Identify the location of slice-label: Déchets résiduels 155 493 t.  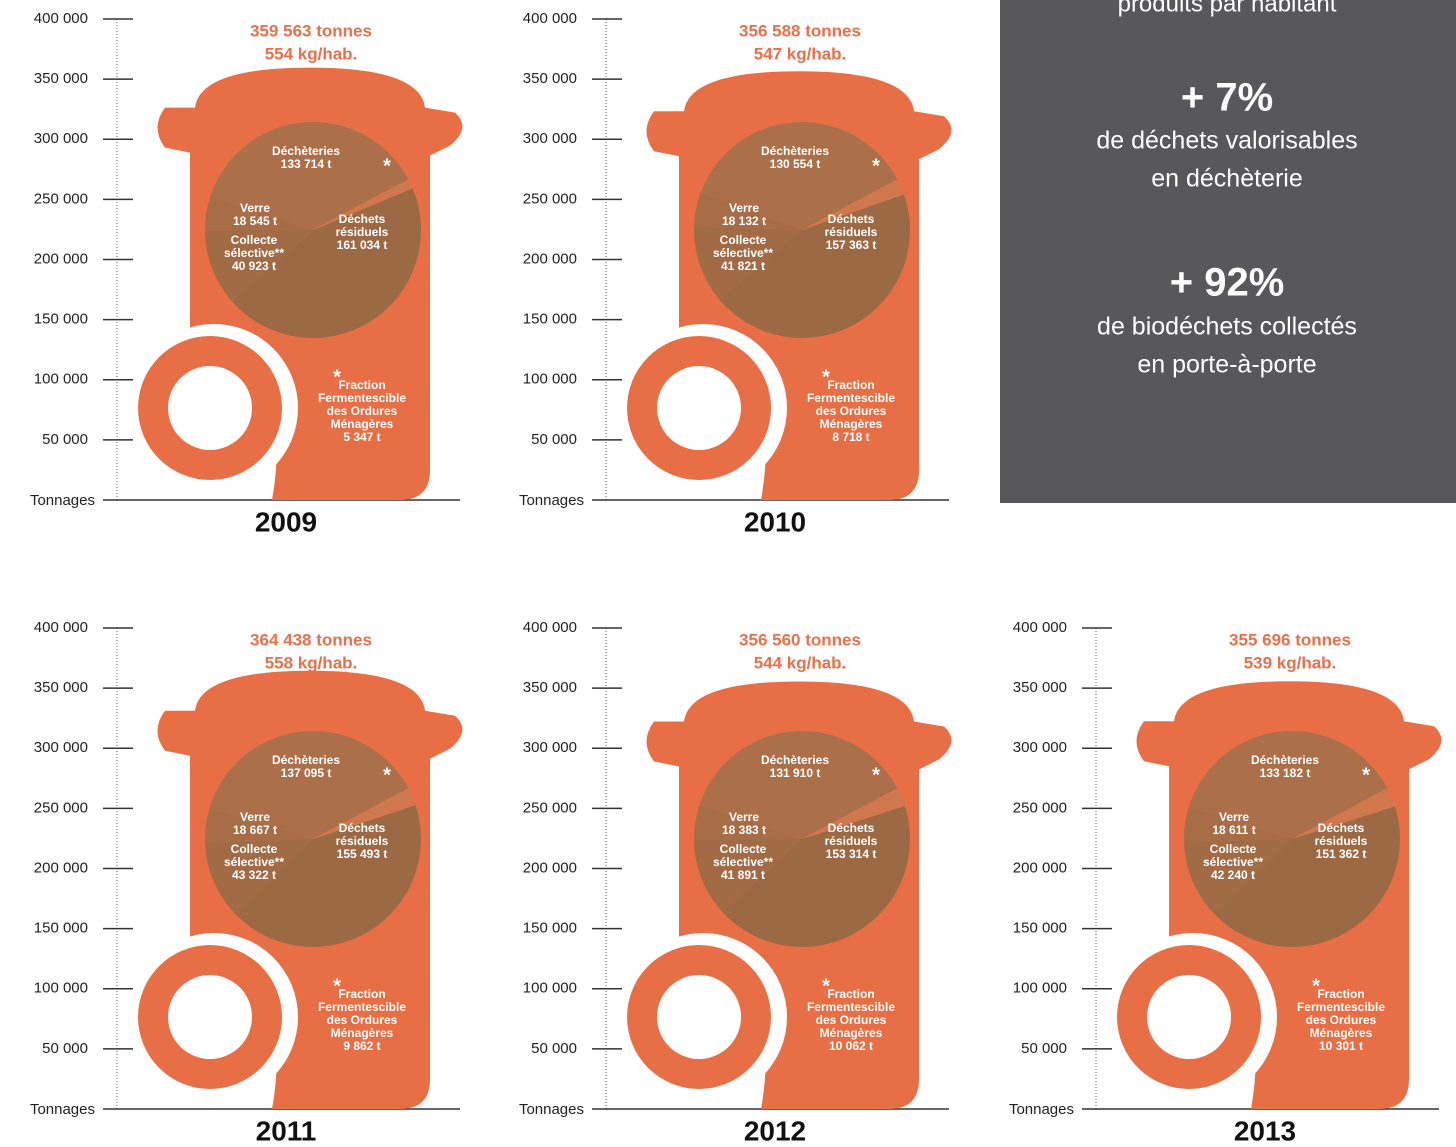
(362, 841).